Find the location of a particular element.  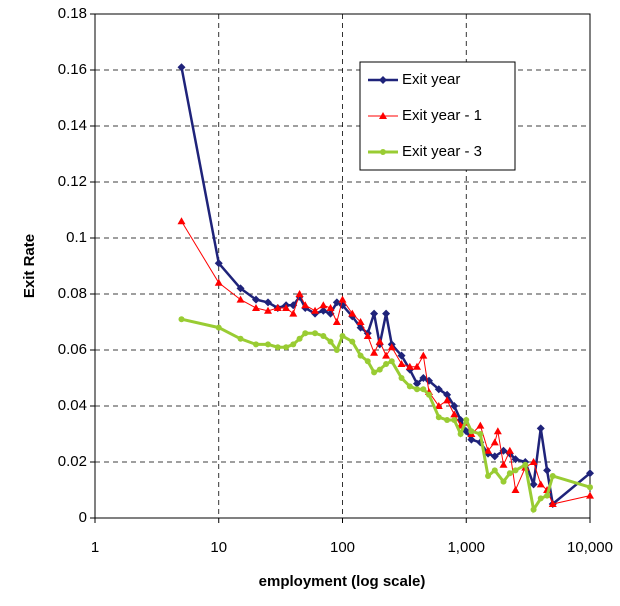

y-tick-label: 0.04 is located at coordinates (72, 405).